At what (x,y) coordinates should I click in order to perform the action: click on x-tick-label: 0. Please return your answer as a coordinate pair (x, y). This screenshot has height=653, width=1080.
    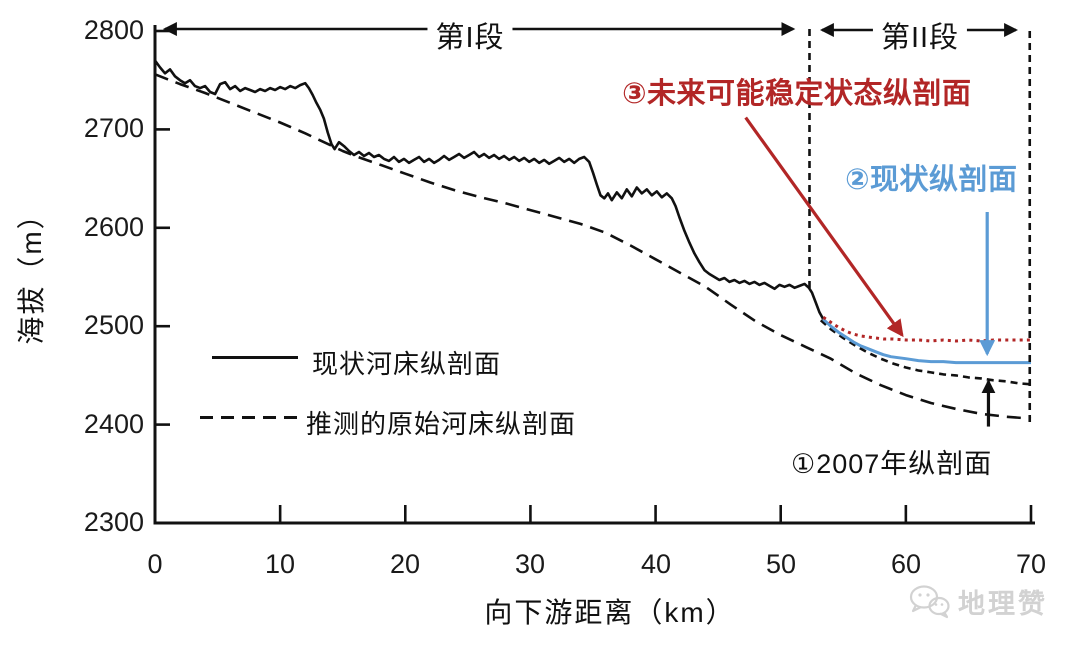
    Looking at the image, I should click on (155, 564).